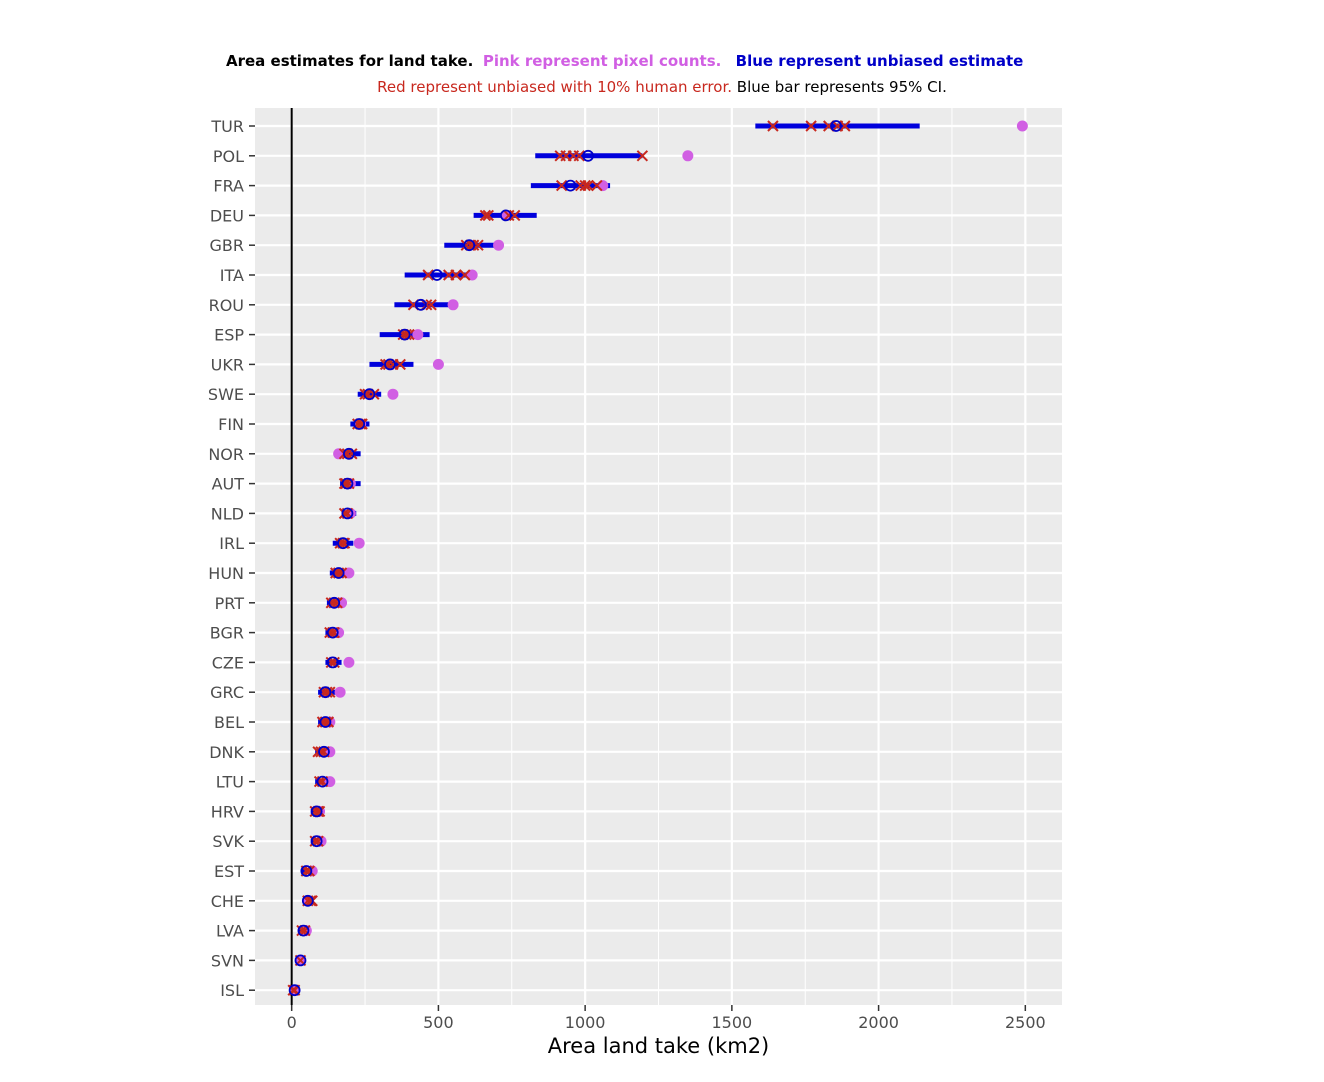 The height and width of the screenshot is (1082, 1324). What do you see at coordinates (227, 215) in the screenshot?
I see `y-tick-label-deu: DEU` at bounding box center [227, 215].